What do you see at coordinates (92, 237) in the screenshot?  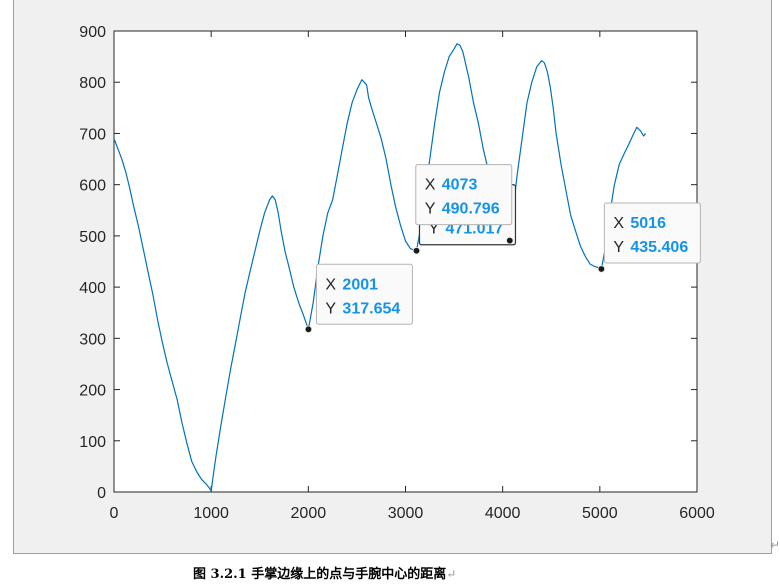 I see `y-tick-label: 500` at bounding box center [92, 237].